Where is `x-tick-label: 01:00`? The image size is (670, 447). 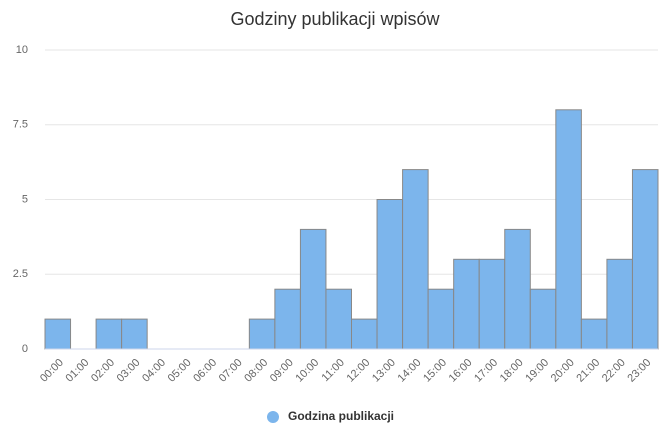
x-tick-label: 01:00 is located at coordinates (78, 371).